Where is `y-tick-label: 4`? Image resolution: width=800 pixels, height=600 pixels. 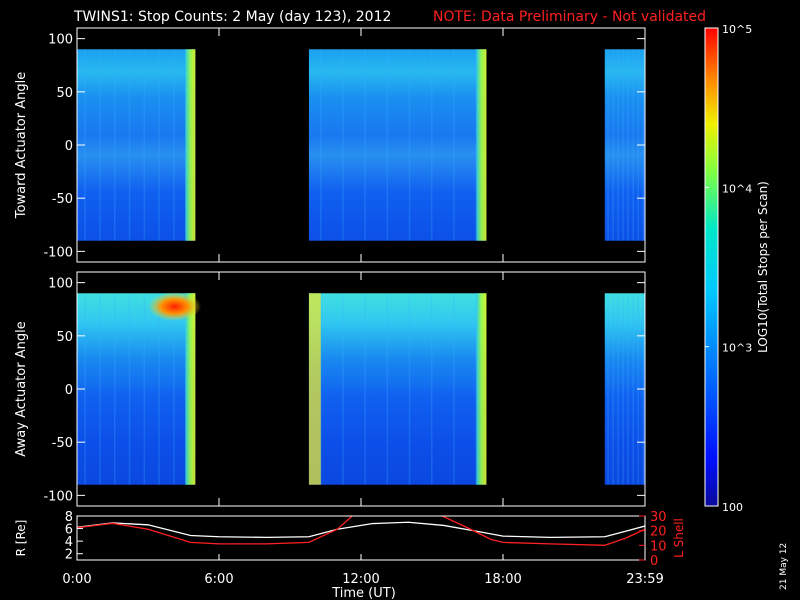 y-tick-label: 4 is located at coordinates (69, 542).